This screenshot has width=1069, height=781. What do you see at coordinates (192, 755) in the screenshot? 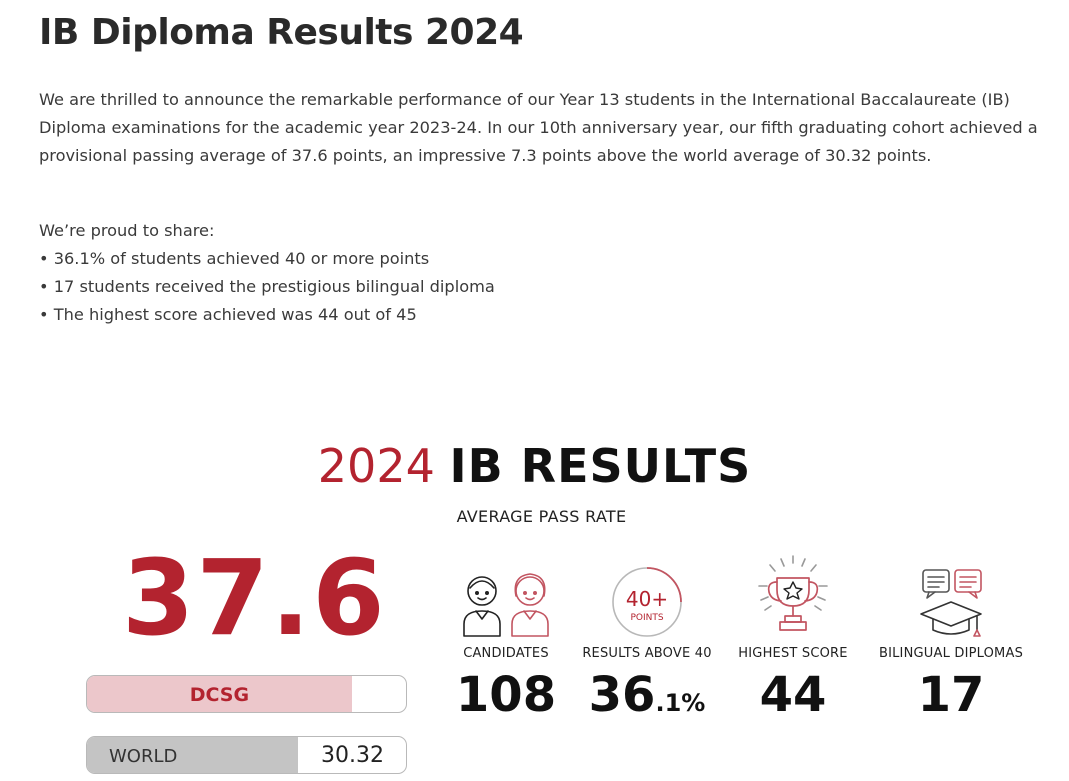
I see `world-bar-fill` at bounding box center [192, 755].